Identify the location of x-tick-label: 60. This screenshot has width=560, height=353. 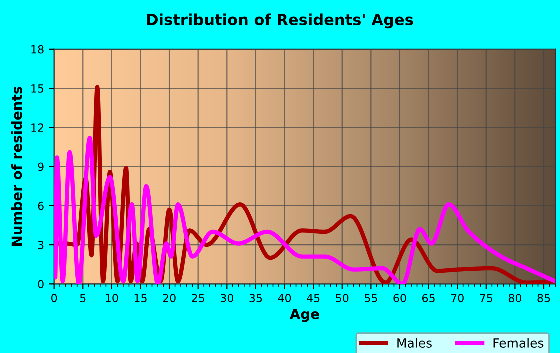
(400, 298).